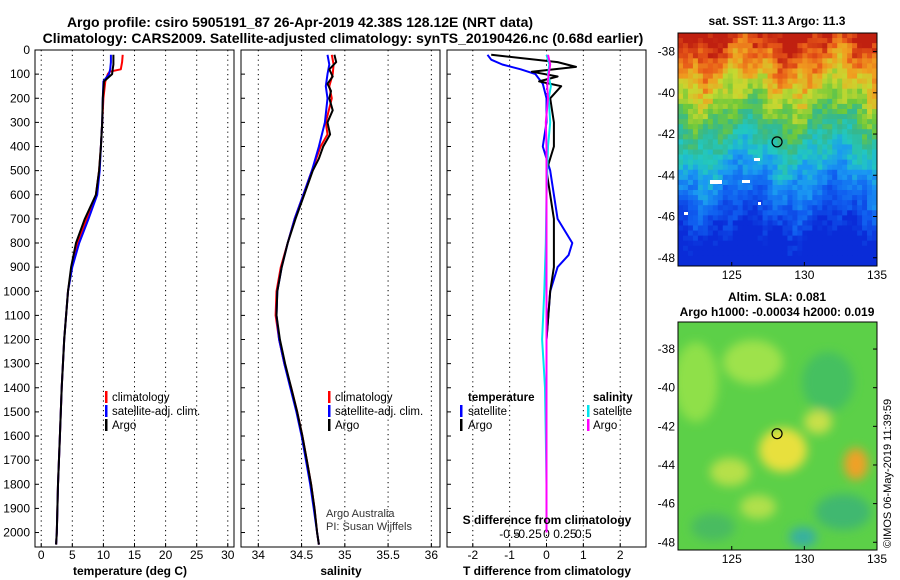 This screenshot has width=900, height=580. Describe the element at coordinates (509, 534) in the screenshot. I see `s-diff-tick-label: -0.5` at that location.